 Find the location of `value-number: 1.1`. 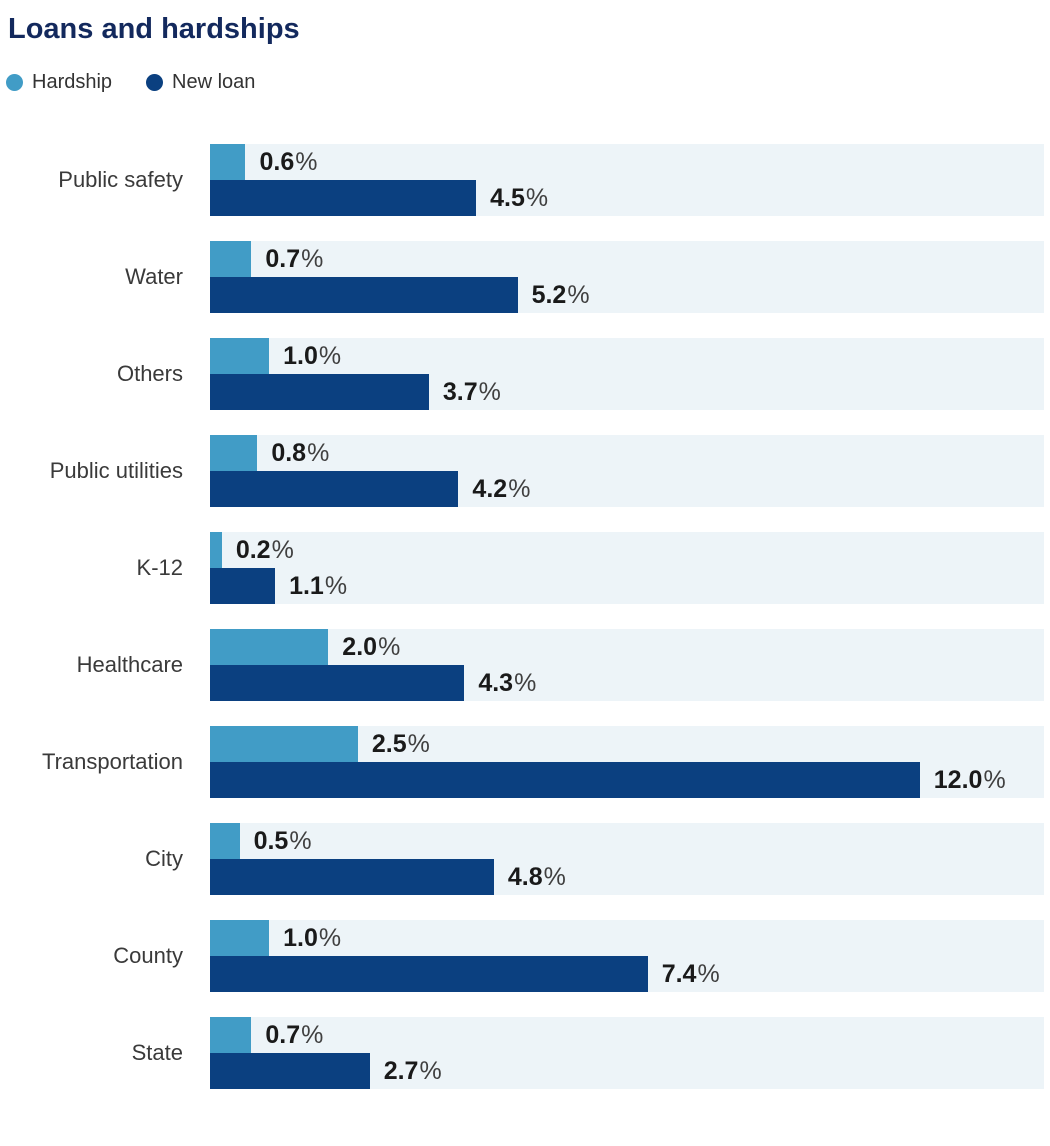

value-number: 1.1 is located at coordinates (306, 585).